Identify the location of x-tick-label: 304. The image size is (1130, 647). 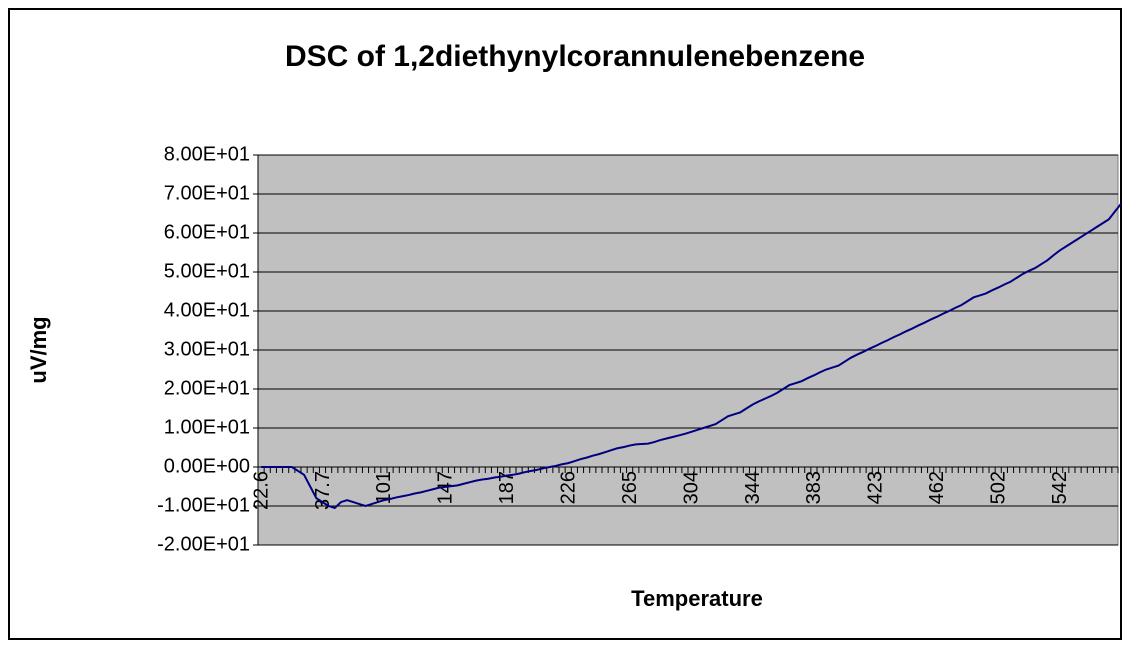
(691, 487).